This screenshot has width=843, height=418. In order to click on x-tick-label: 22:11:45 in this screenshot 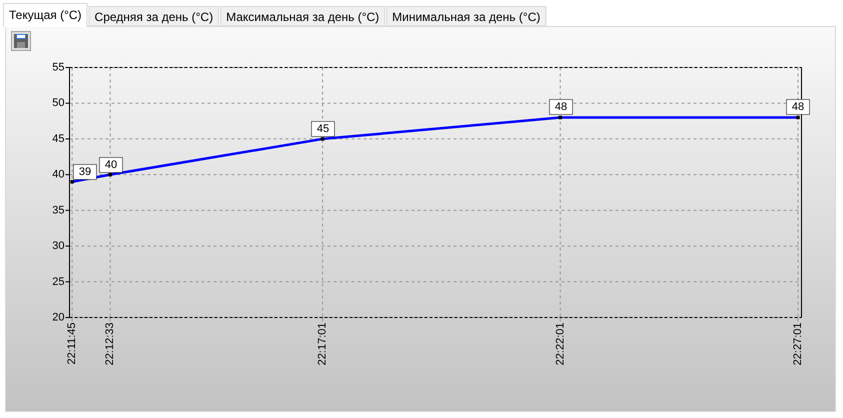, I will do `click(72, 343)`.